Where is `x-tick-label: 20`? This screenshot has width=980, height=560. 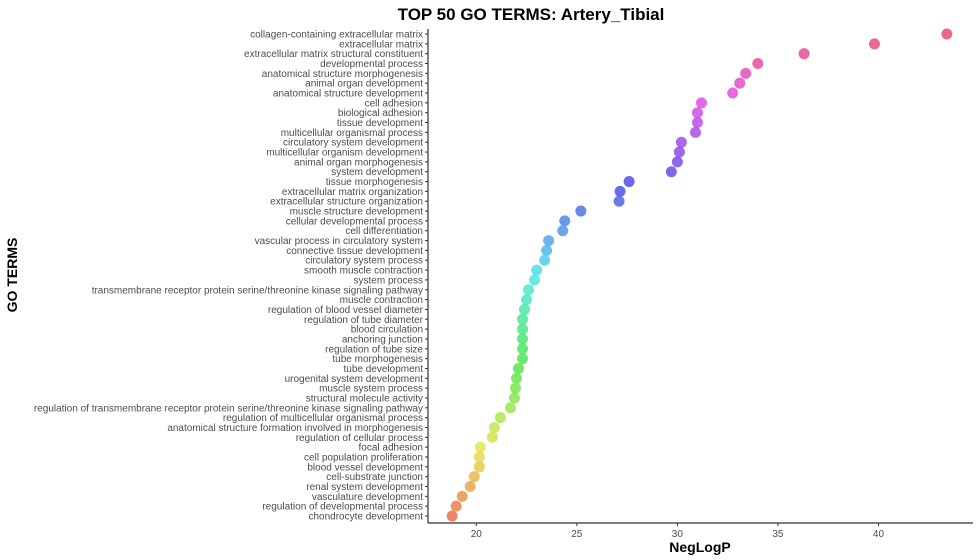
x-tick-label: 20 is located at coordinates (477, 534).